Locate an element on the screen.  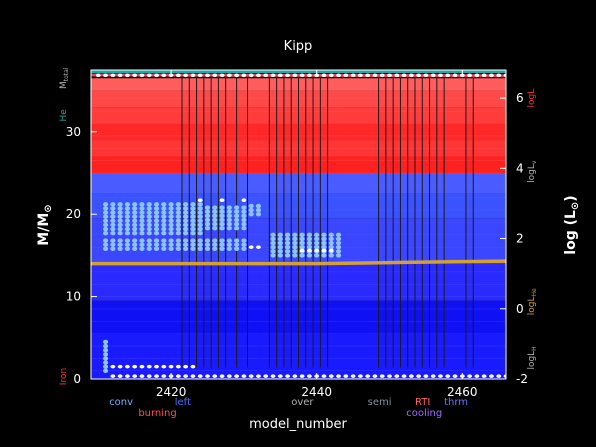
left-side-label: Iron is located at coordinates (64, 376).